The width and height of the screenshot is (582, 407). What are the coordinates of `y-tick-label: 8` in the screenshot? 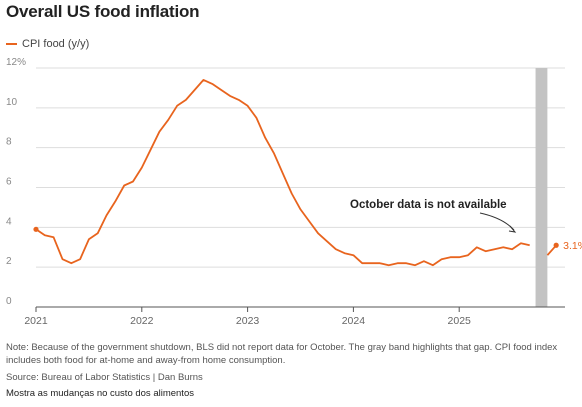 It's located at (9, 142).